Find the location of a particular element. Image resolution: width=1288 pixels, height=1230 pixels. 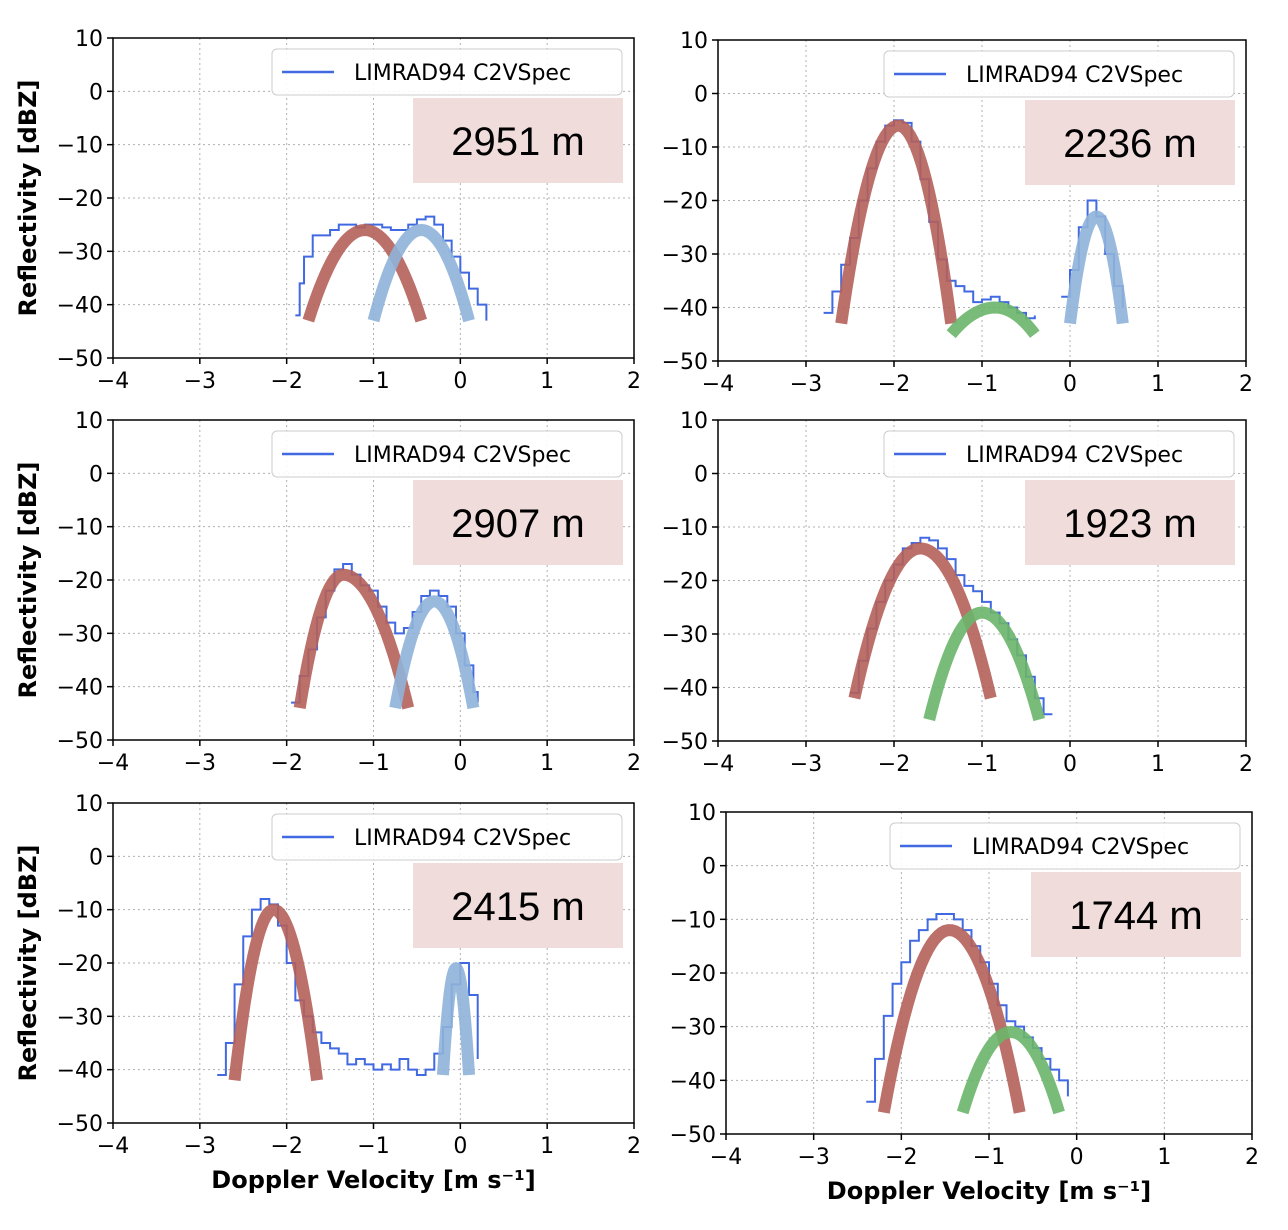

height-label: 2951 m is located at coordinates (517, 142).